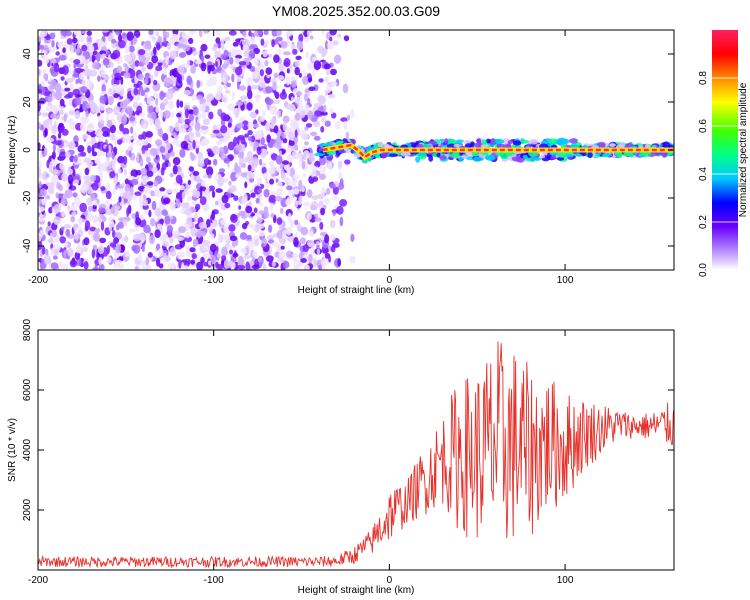 This screenshot has width=750, height=600. Describe the element at coordinates (565, 280) in the screenshot. I see `heatmap-x-tick-label: 100` at that location.